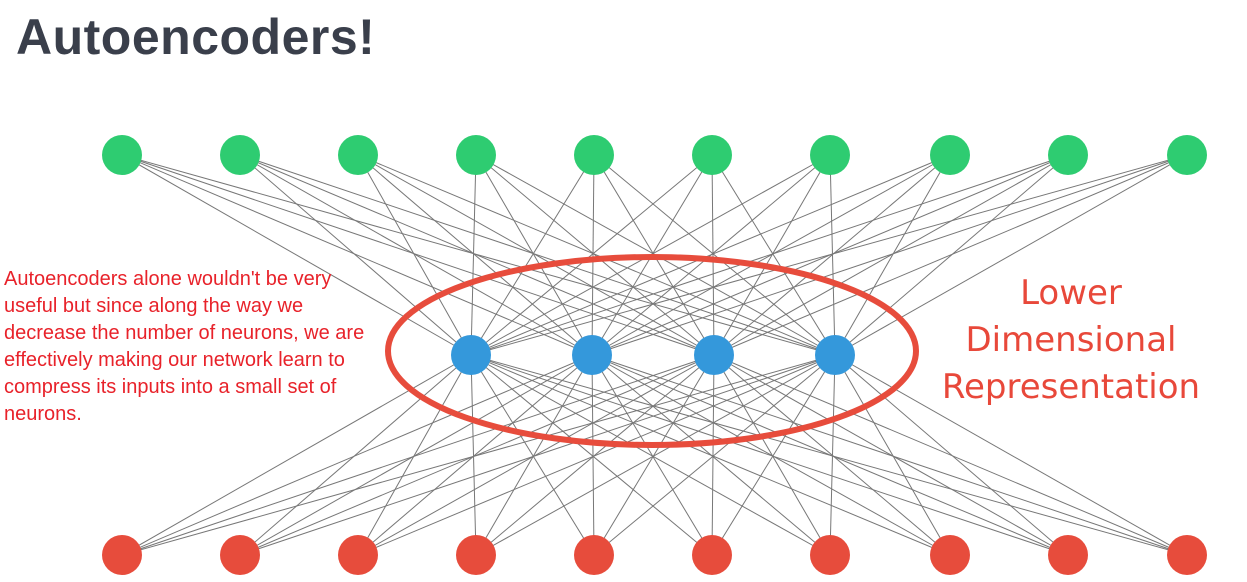  I want to click on latent-label-line: Representation, so click(1071, 387).